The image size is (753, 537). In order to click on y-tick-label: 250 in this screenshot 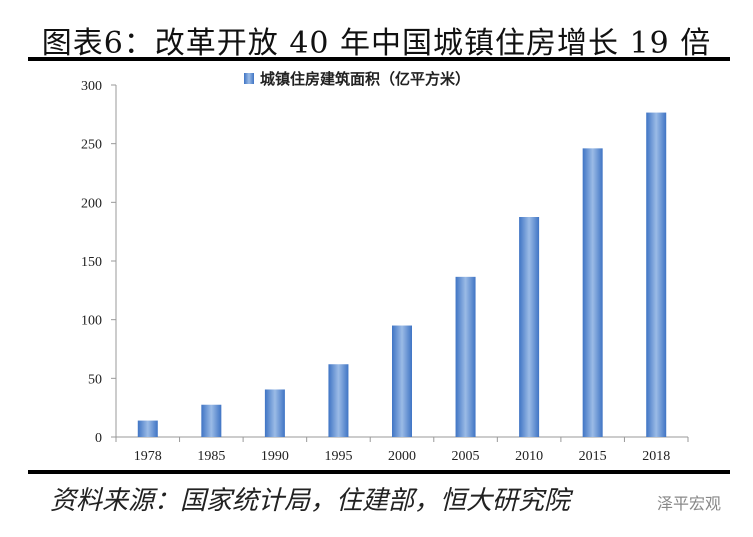, I will do `click(91, 145)`.